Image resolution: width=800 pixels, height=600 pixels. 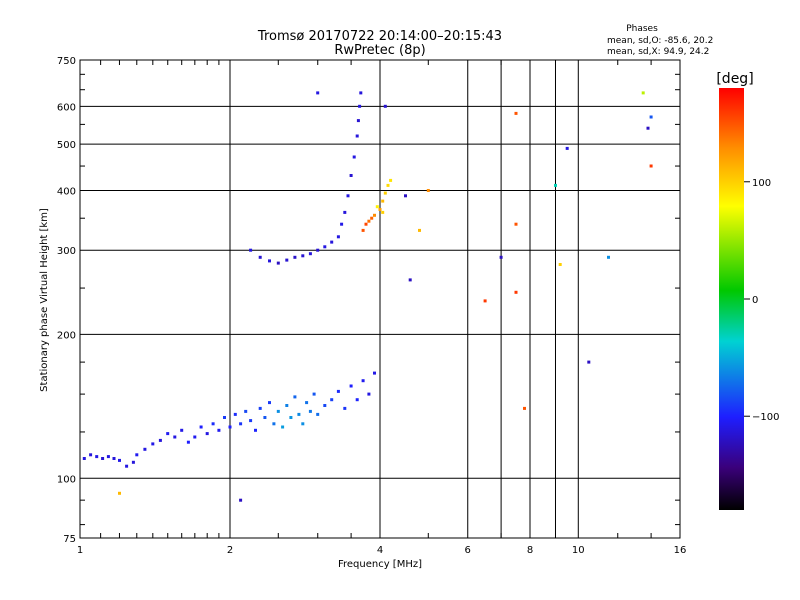 I want to click on y-tick-label: 600, so click(x=66, y=107).